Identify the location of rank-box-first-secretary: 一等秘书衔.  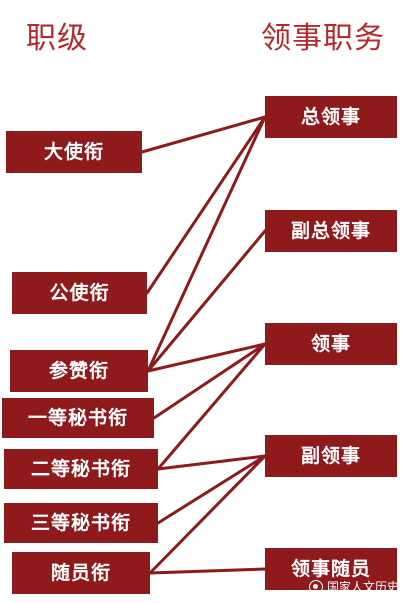
(78, 418).